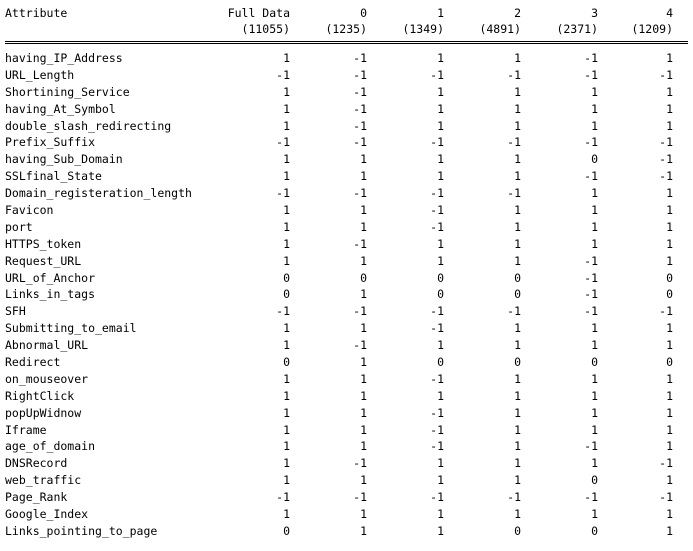  What do you see at coordinates (346, 463) in the screenshot?
I see `table-row: DNSRecord 1 -1 1 1 1 -1` at bounding box center [346, 463].